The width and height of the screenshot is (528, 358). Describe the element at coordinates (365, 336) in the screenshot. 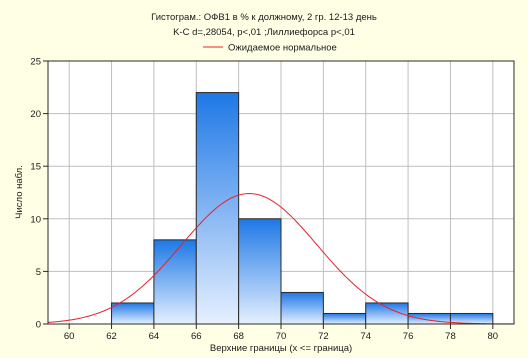

I see `x-tick-label-7: 74` at that location.